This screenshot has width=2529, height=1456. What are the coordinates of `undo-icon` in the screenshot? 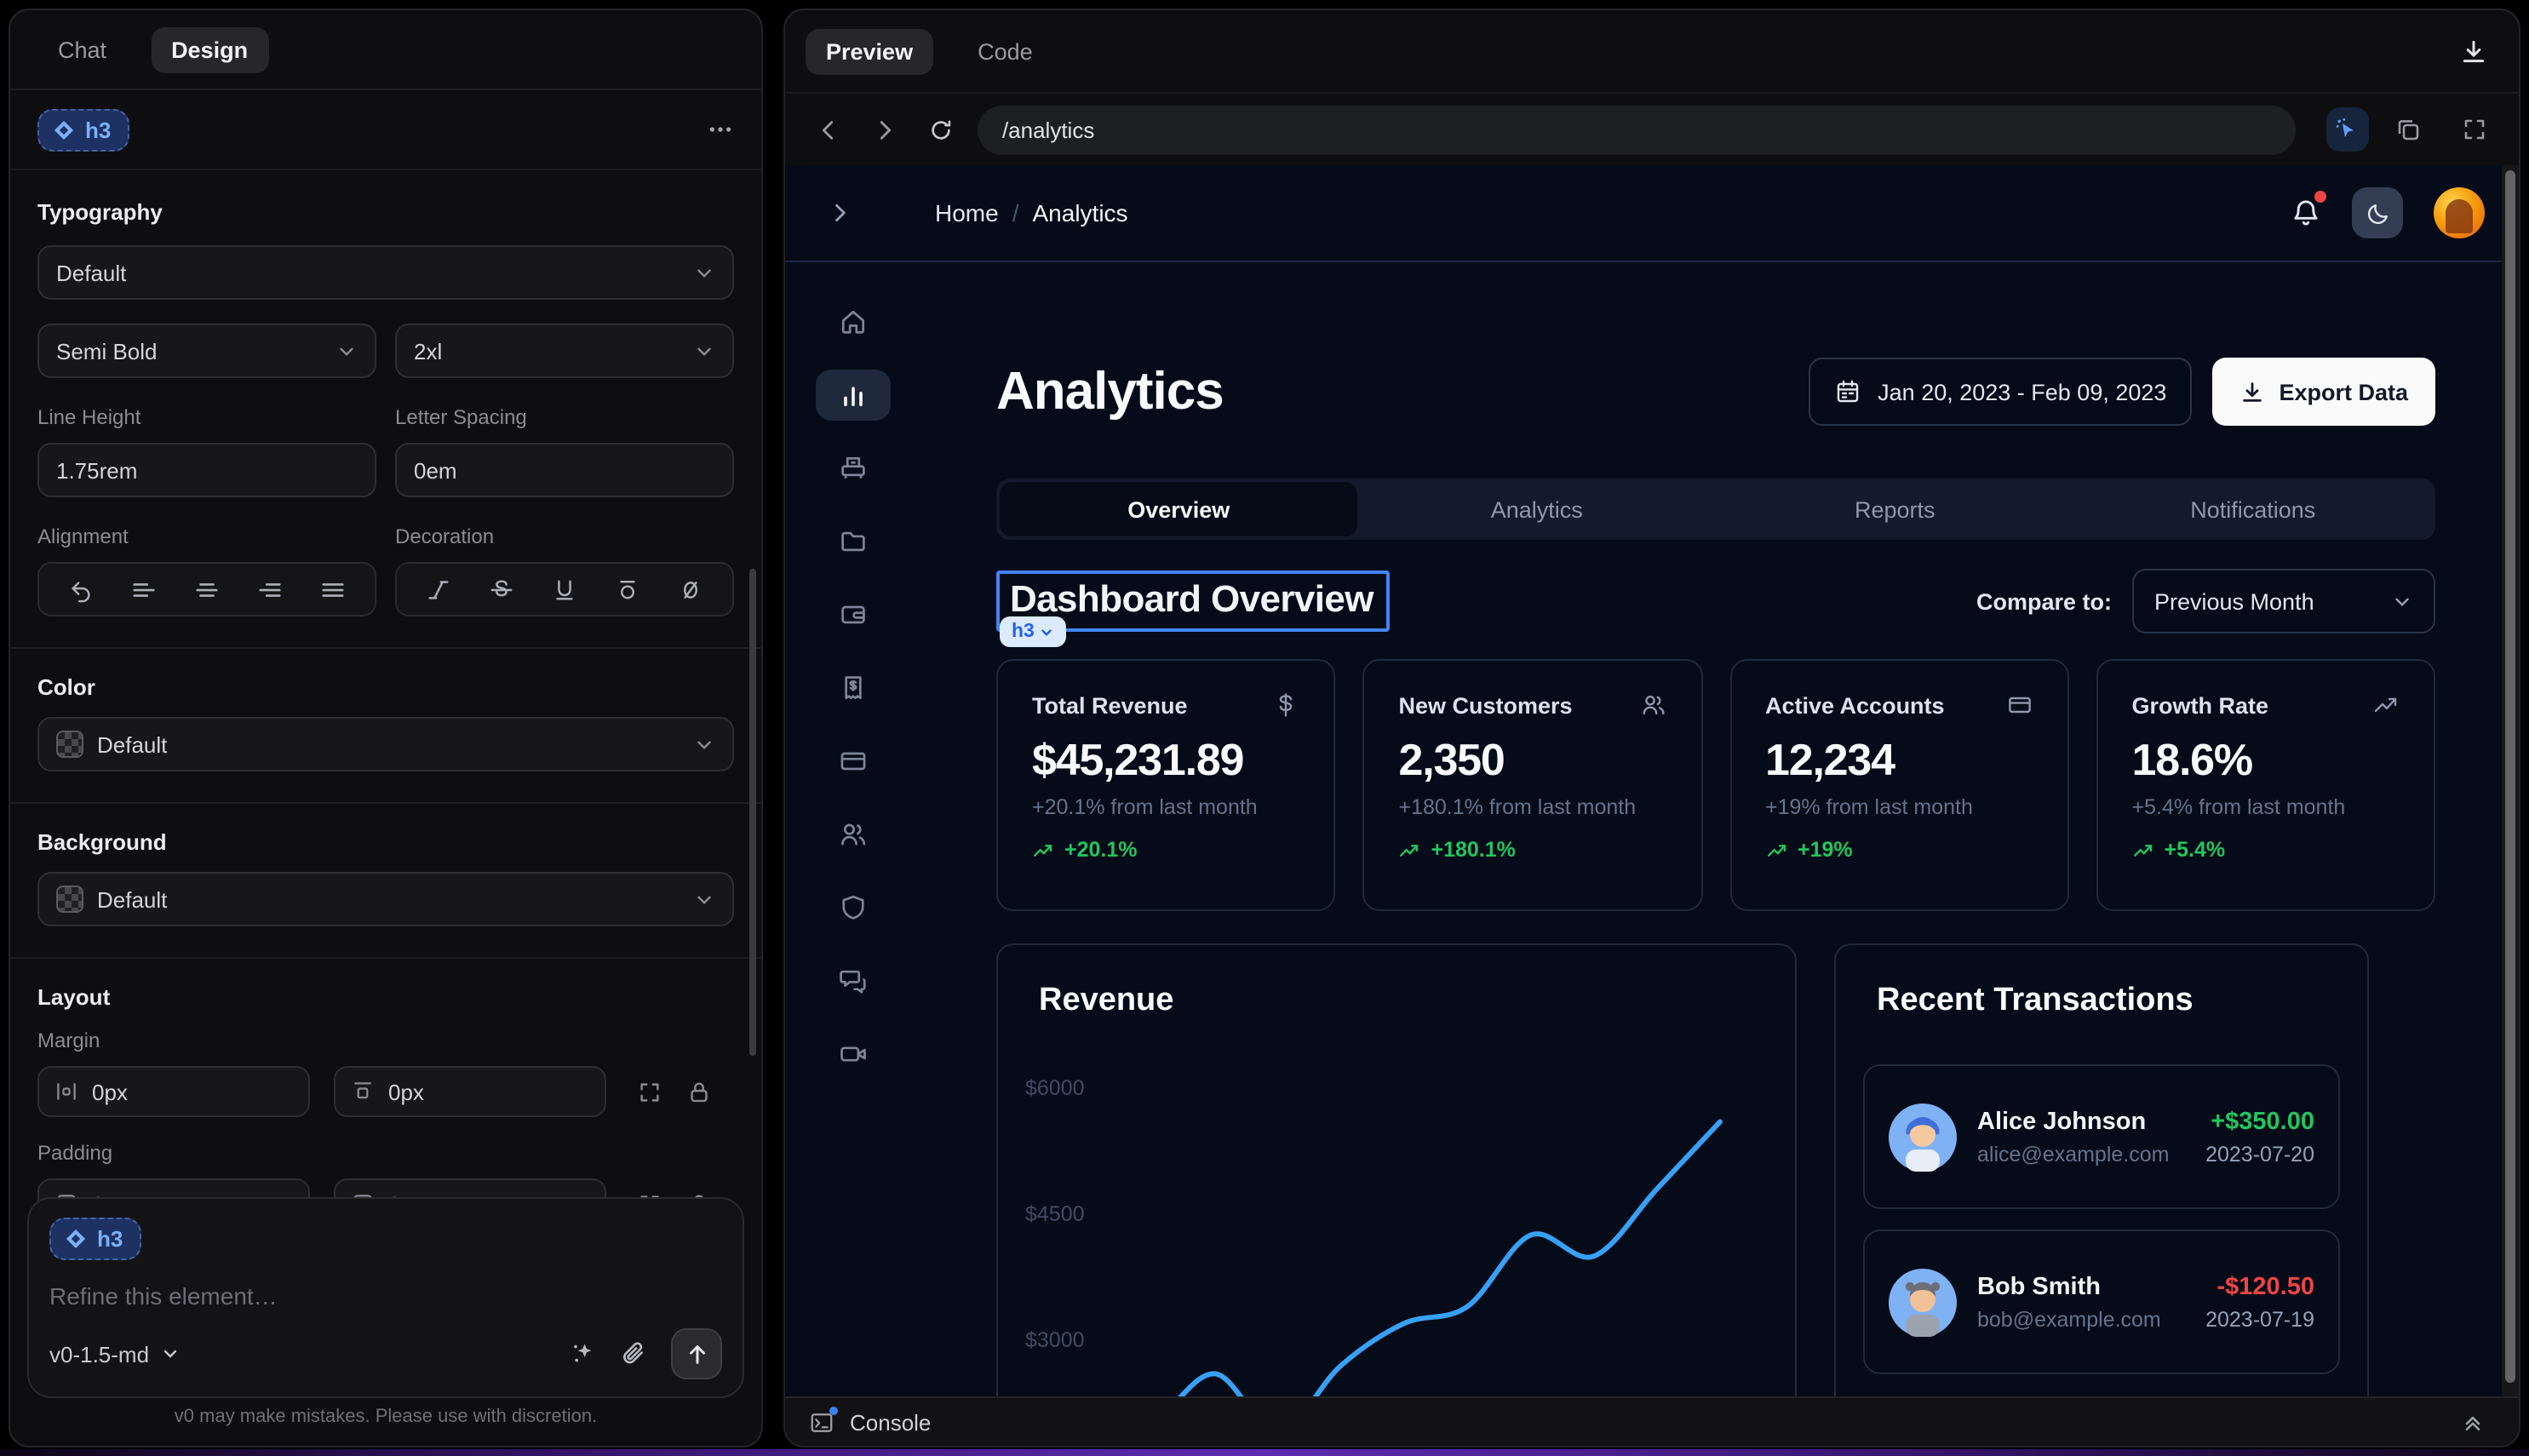 It's located at (81, 591).